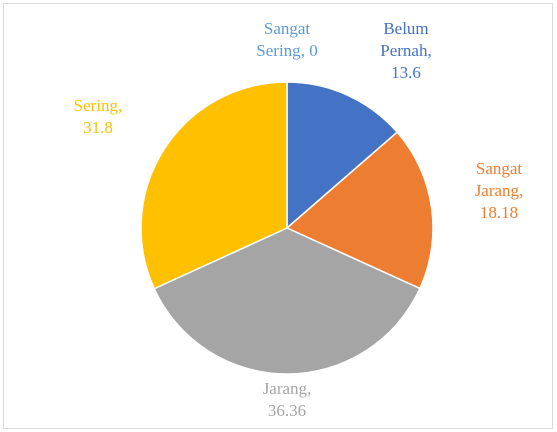  What do you see at coordinates (404, 39) in the screenshot?
I see `label-category: Belum Pernah` at bounding box center [404, 39].